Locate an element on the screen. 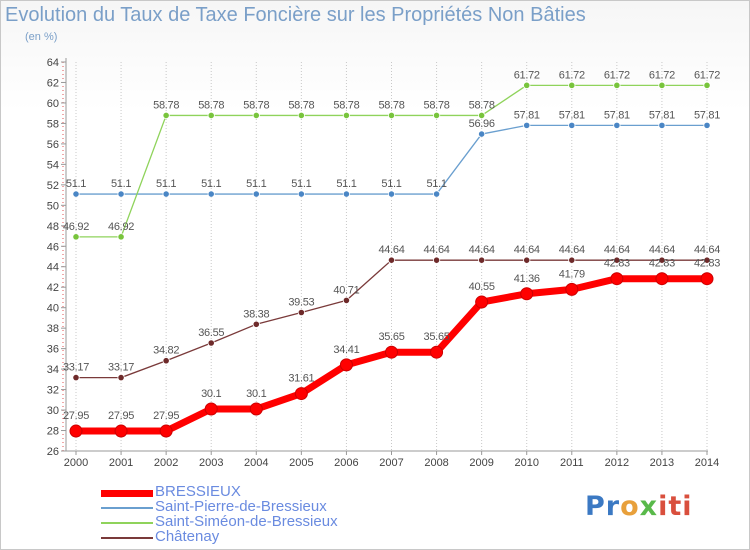  data-label: 34.82 is located at coordinates (166, 351).